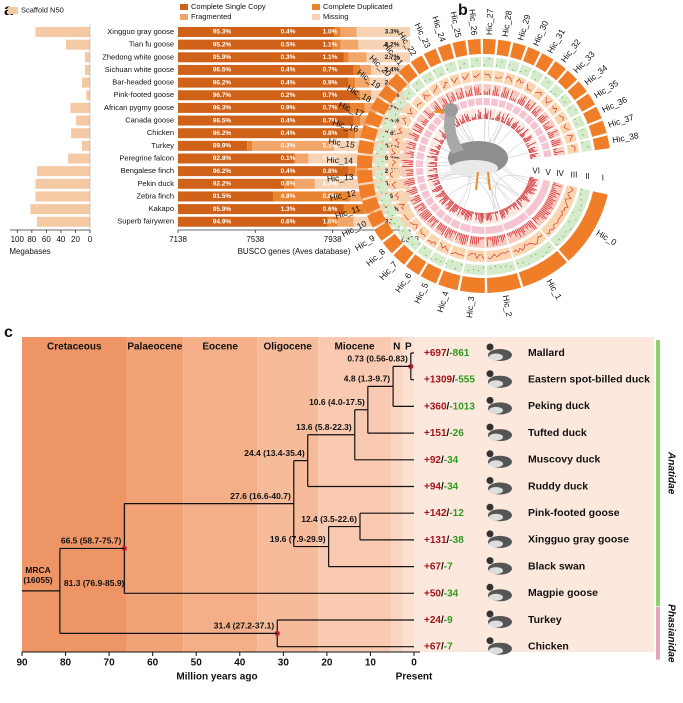 This screenshot has width=683, height=703. Describe the element at coordinates (354, 494) in the screenshot. I see `epoch-band` at that location.